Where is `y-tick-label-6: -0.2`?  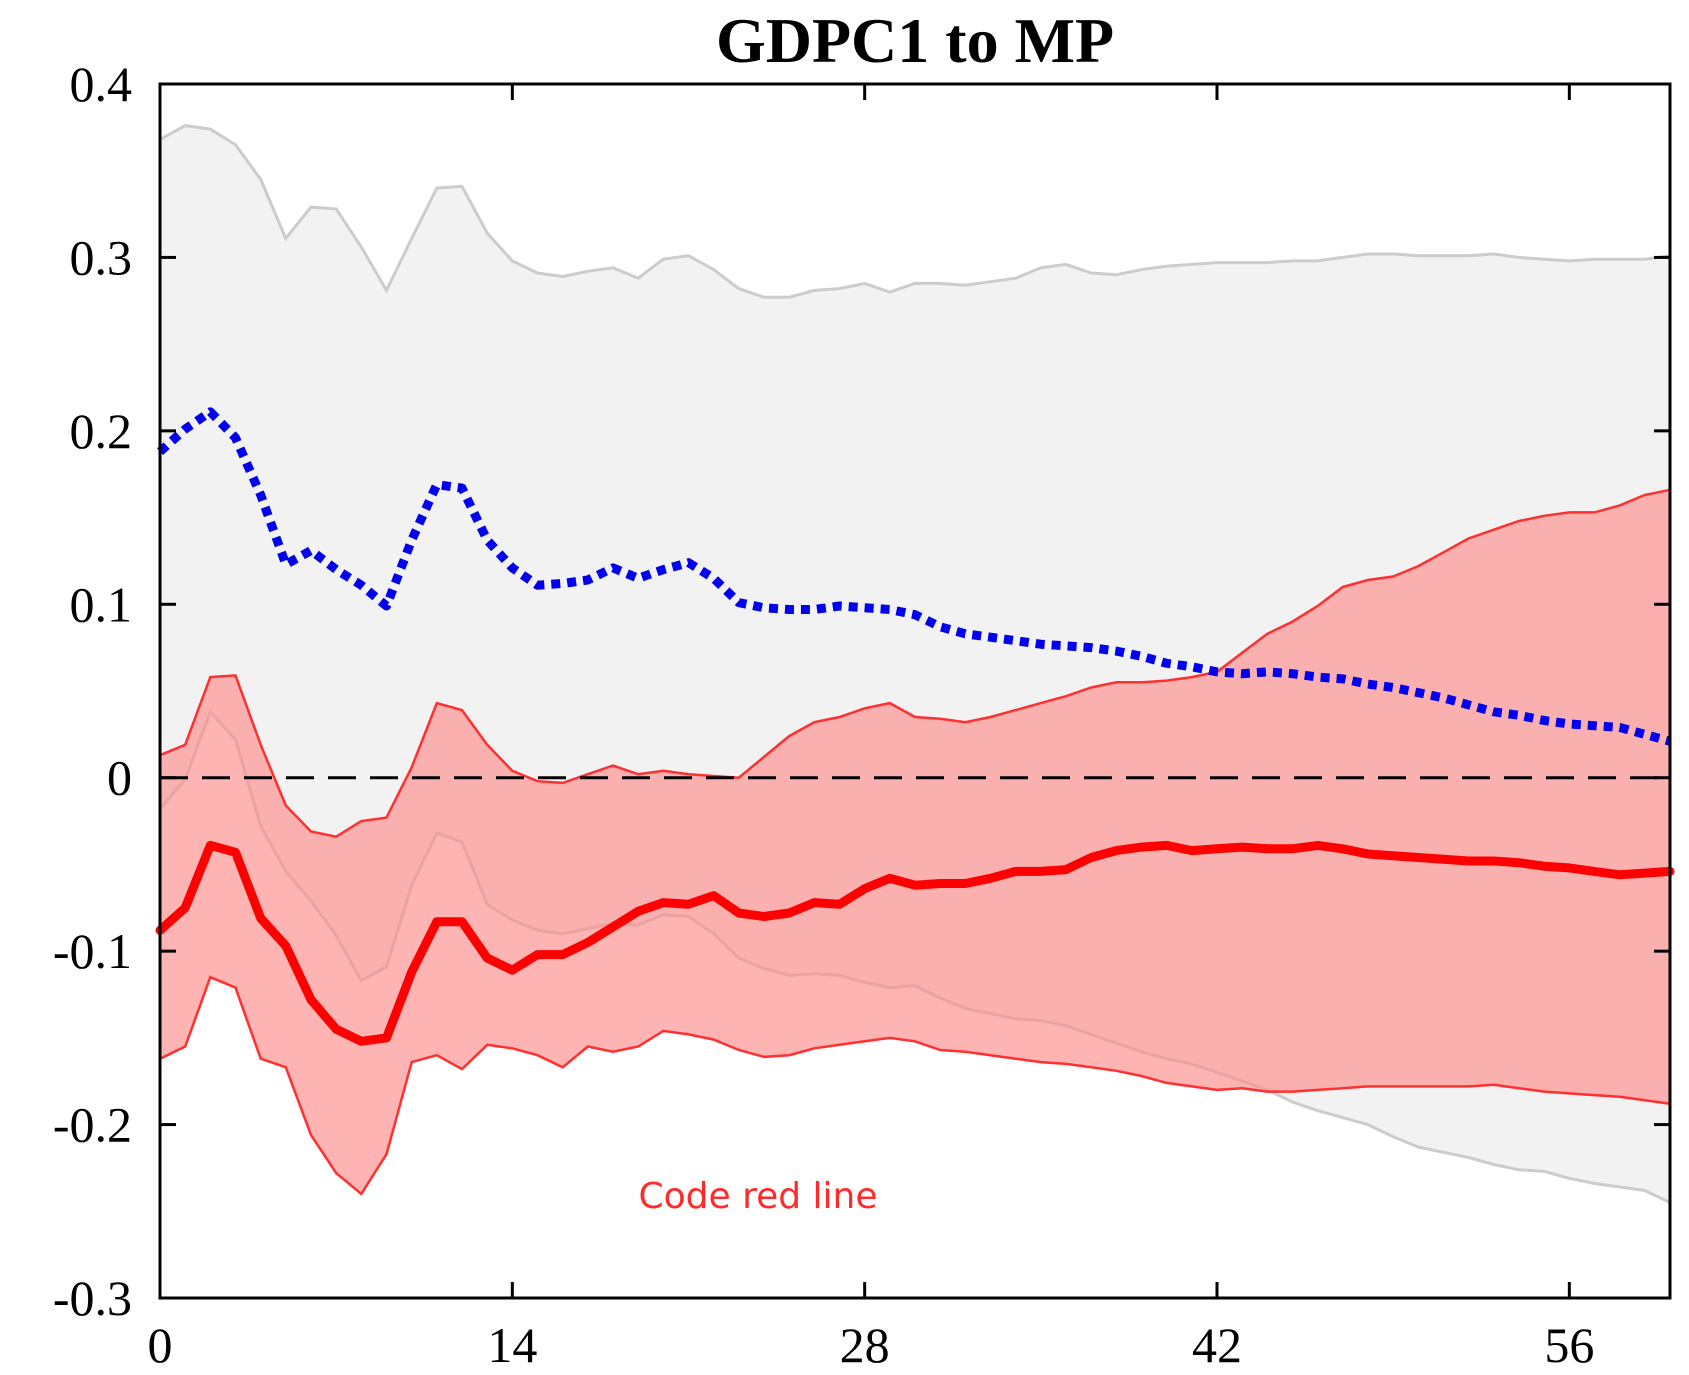
y-tick-label-6: -0.2 is located at coordinates (92, 1125).